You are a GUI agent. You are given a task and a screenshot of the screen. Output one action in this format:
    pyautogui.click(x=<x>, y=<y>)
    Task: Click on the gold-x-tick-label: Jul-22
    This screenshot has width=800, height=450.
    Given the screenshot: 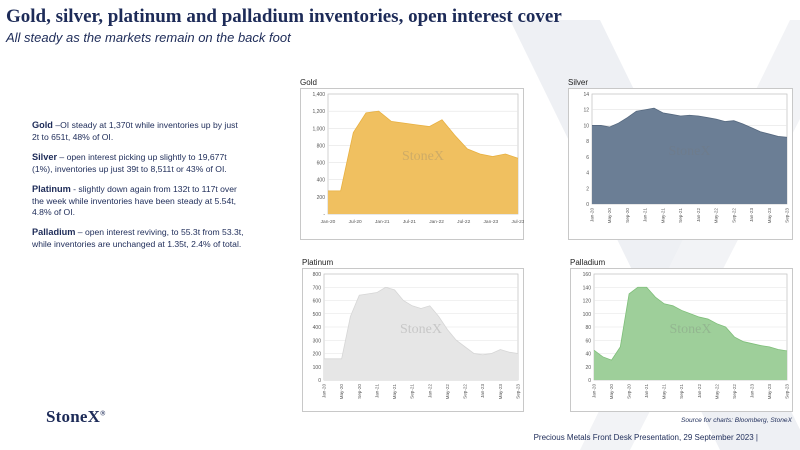 What is the action you would take?
    pyautogui.click(x=463, y=222)
    